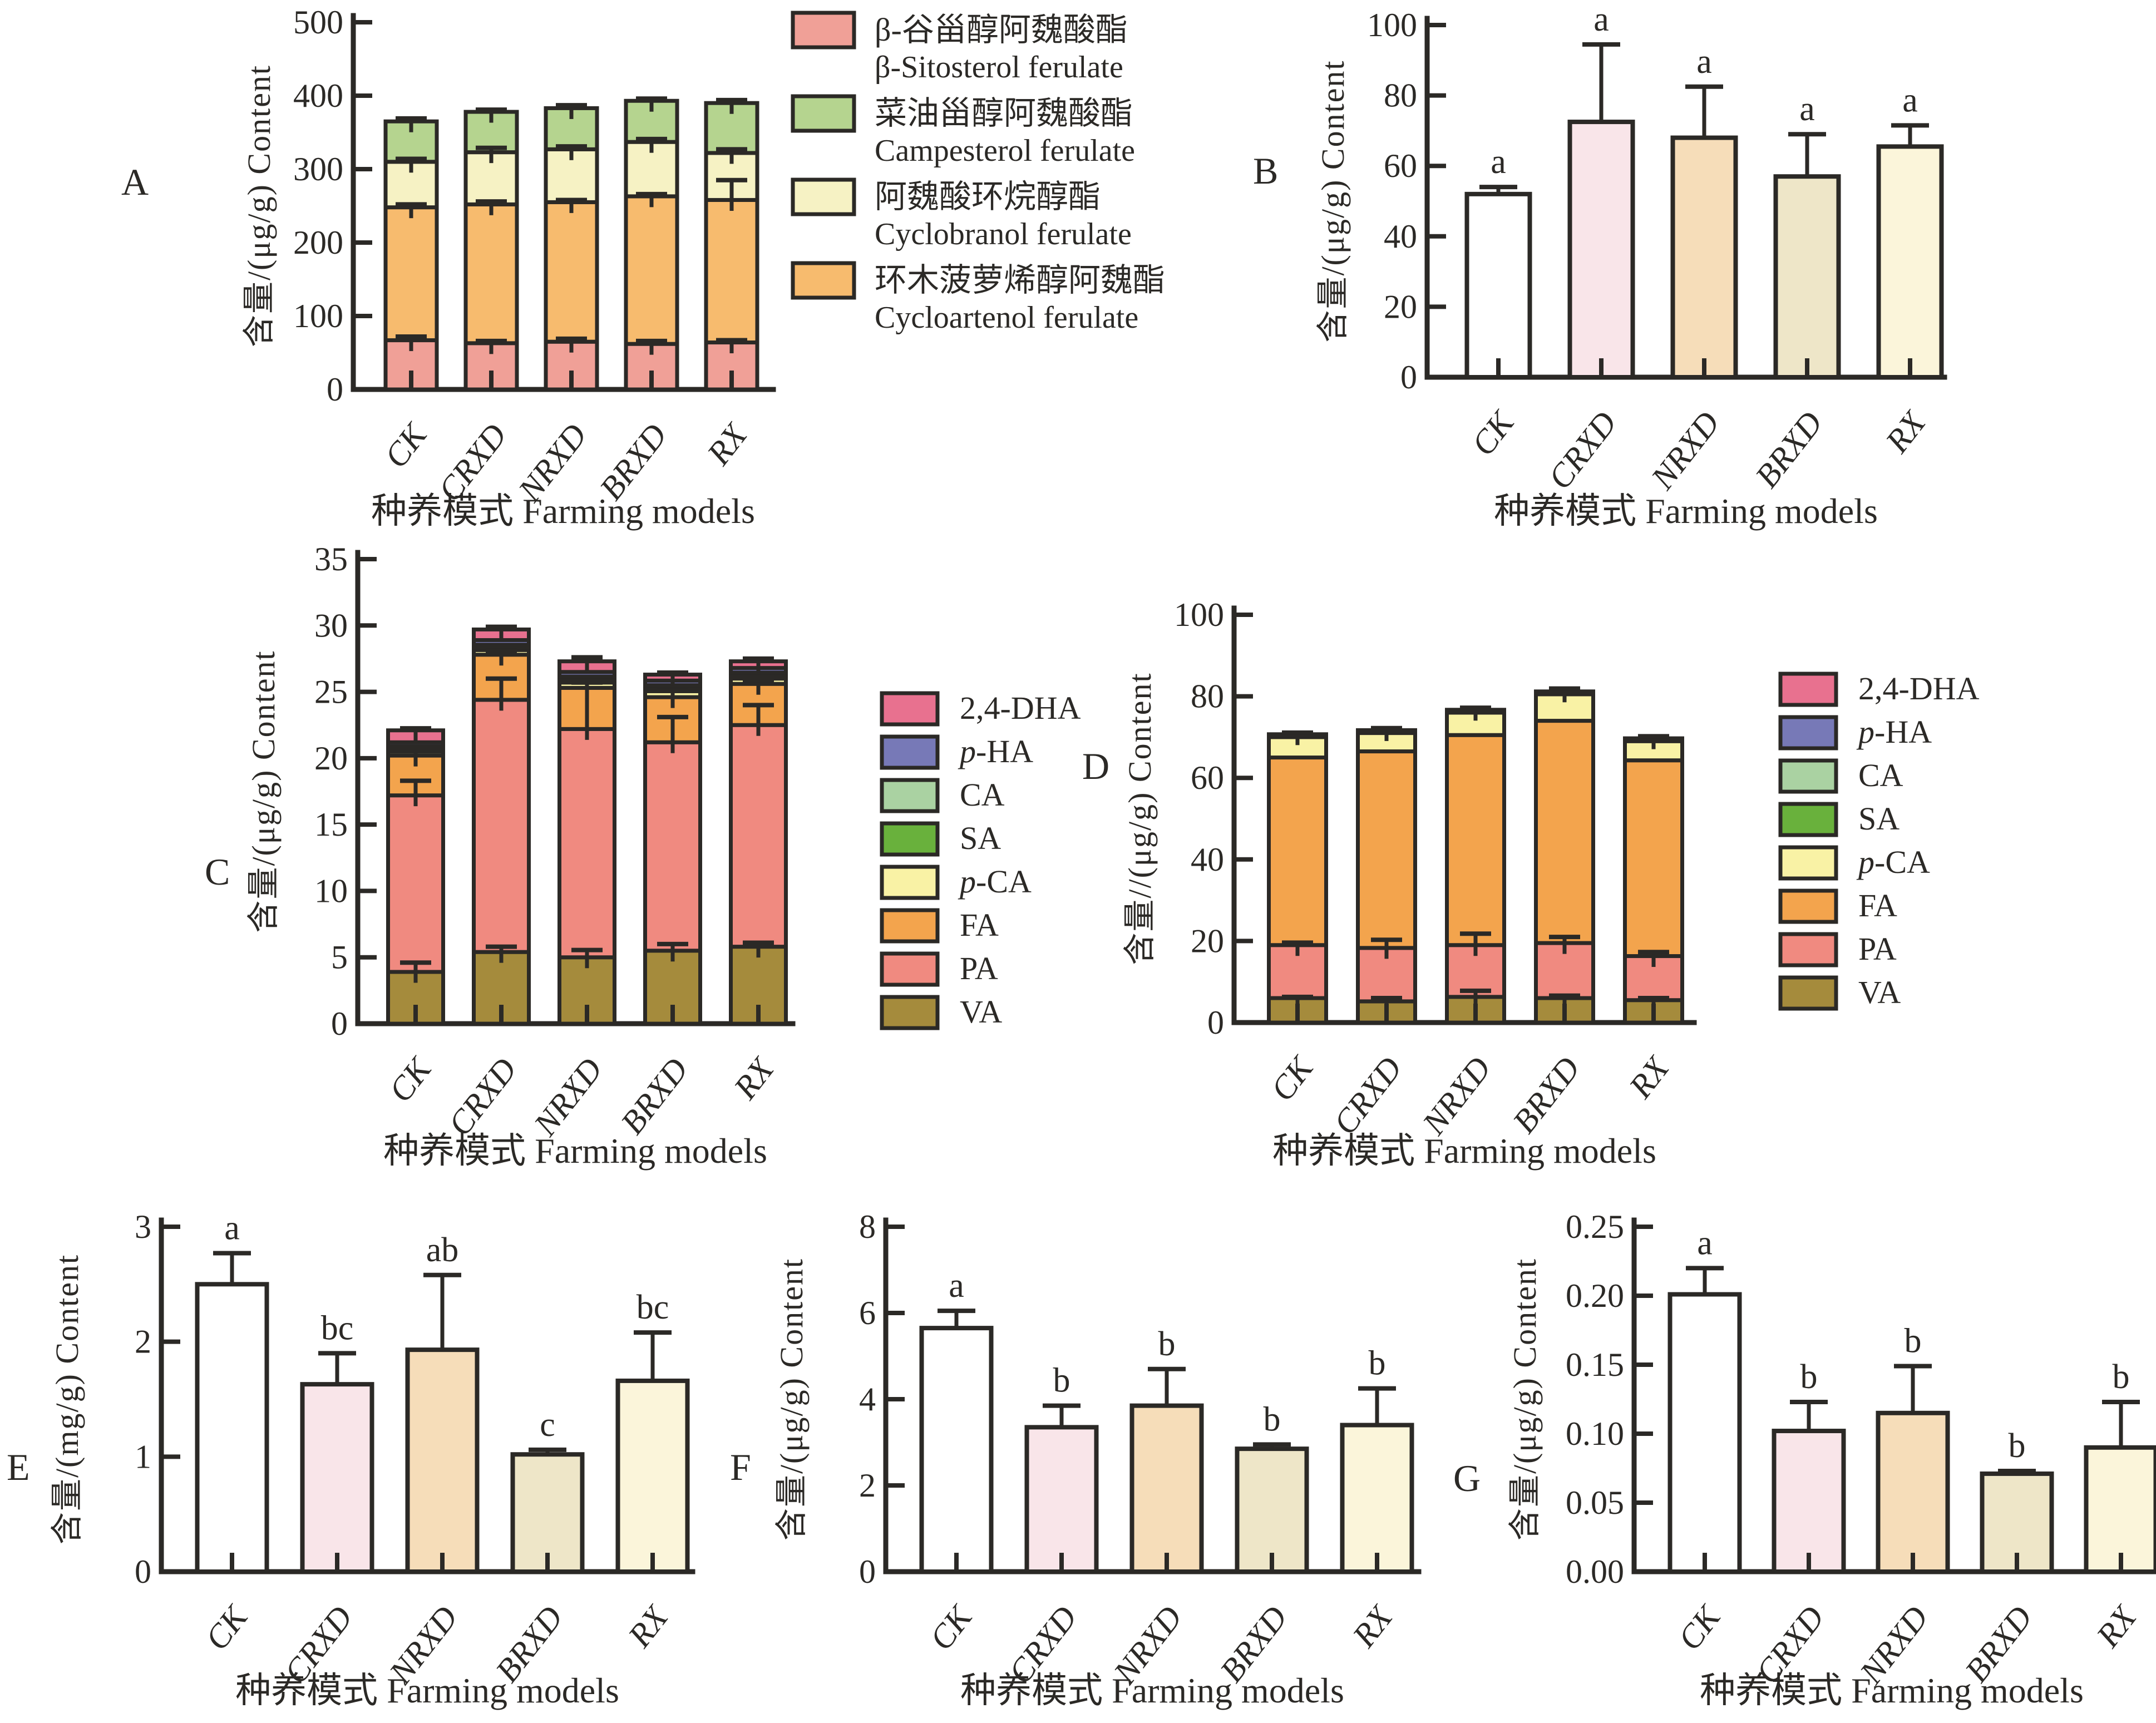 The height and width of the screenshot is (1723, 2156). What do you see at coordinates (1808, 906) in the screenshot?
I see `legend-swatch-FA` at bounding box center [1808, 906].